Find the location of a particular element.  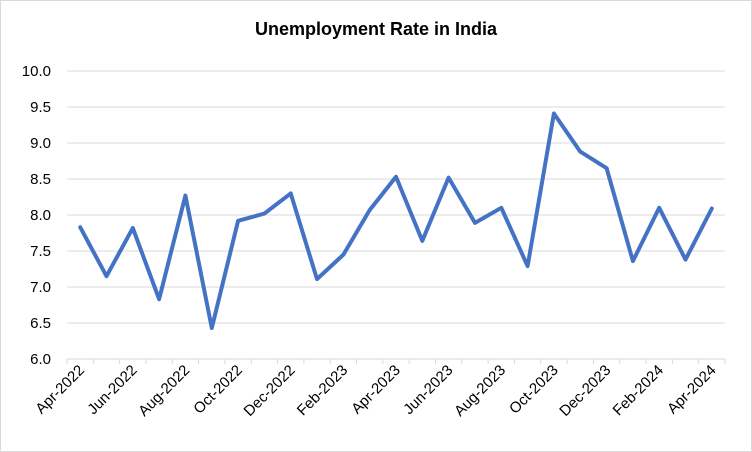

y-tick-label: 7.0 is located at coordinates (40, 287).